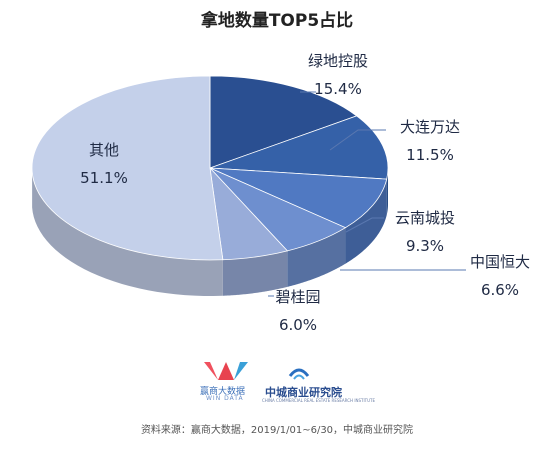 This screenshot has height=451, width=554. Describe the element at coordinates (223, 392) in the screenshot. I see `win-data-name: 赢商大数据` at that location.